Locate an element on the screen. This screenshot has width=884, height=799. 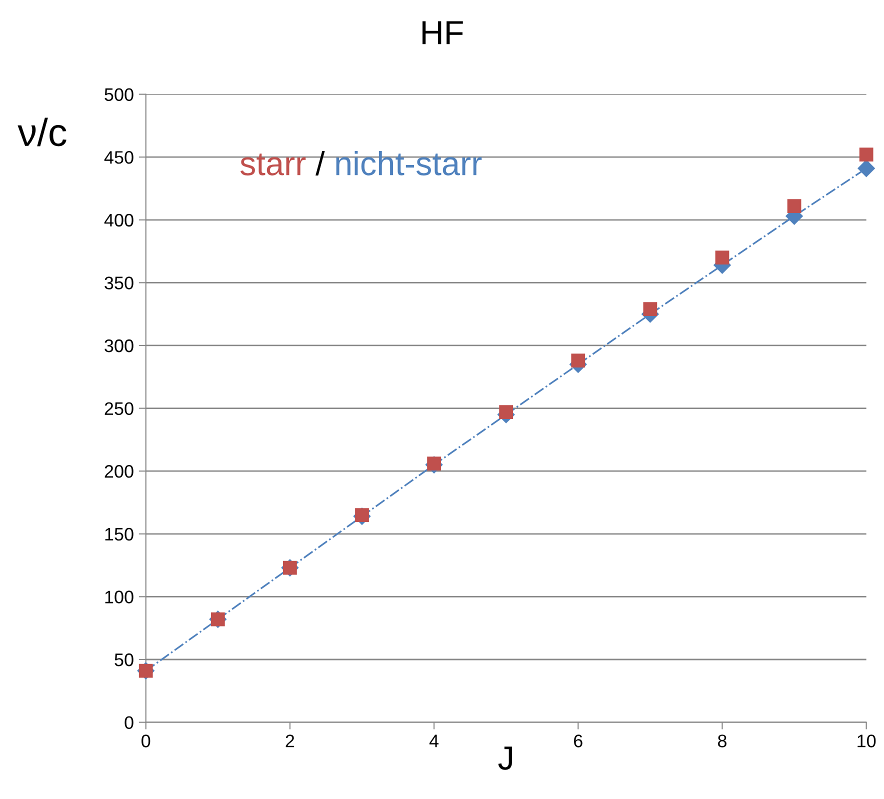
y-tick-label: 150 is located at coordinates (119, 534).